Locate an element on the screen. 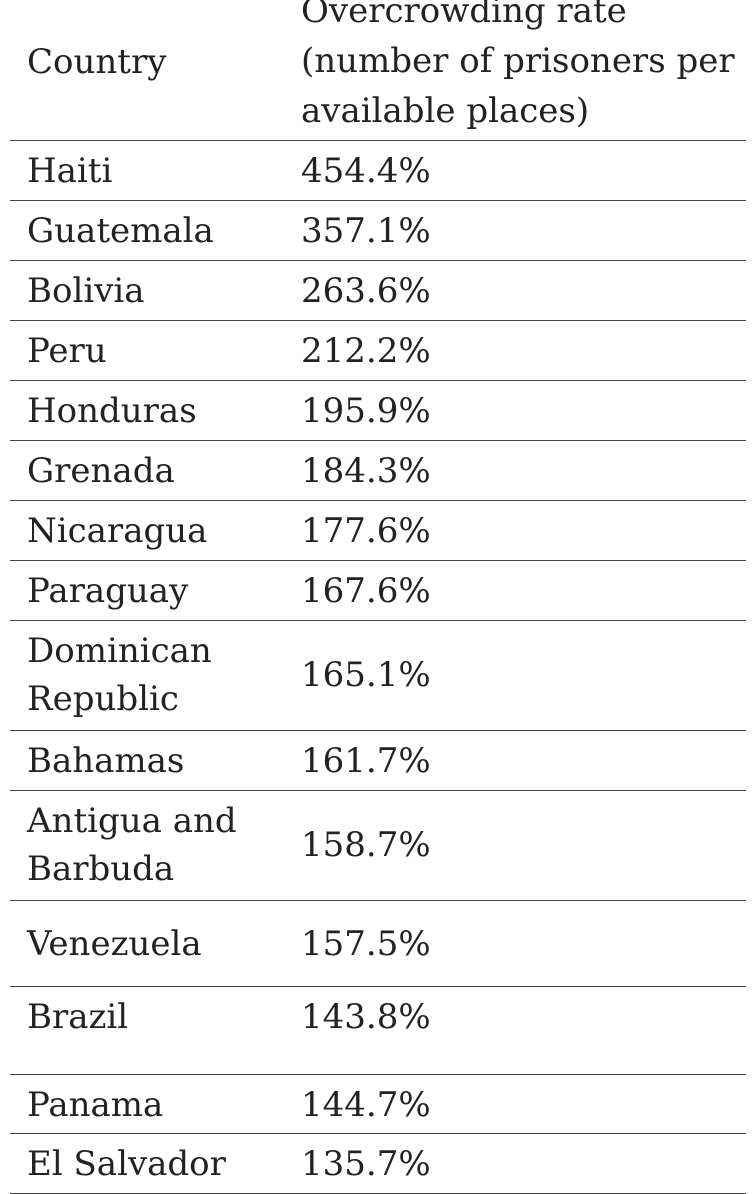 The width and height of the screenshot is (754, 1194). rate-cell: 161.7% is located at coordinates (366, 761).